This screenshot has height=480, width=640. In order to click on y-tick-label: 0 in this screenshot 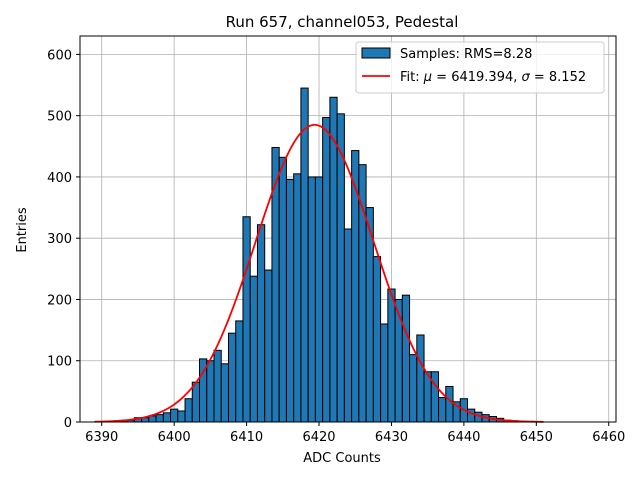, I will do `click(68, 423)`.